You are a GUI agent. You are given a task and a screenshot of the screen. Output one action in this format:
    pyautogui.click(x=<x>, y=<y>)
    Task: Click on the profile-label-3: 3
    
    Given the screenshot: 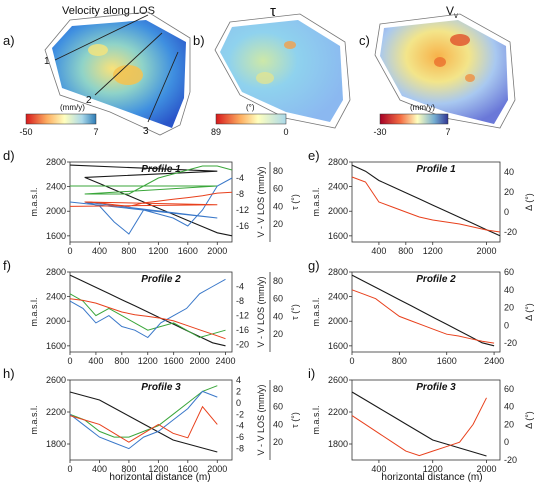 What is the action you would take?
    pyautogui.click(x=146, y=131)
    